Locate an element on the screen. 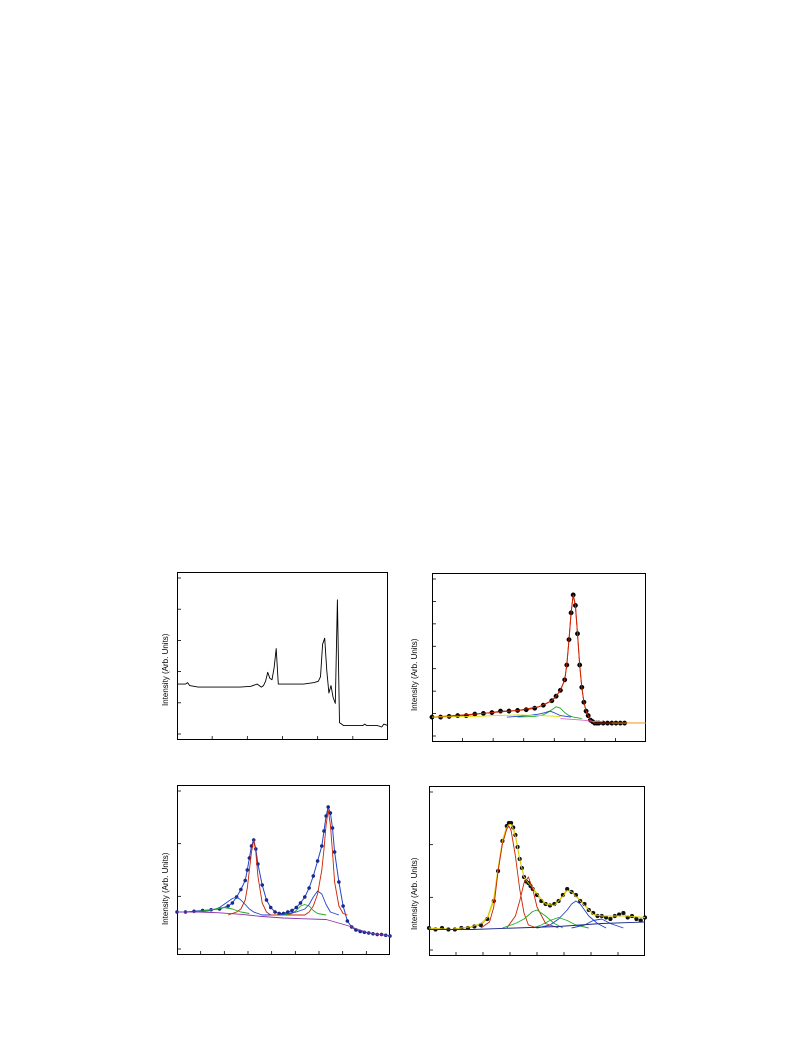  chart-a-plot is located at coordinates (283, 656).